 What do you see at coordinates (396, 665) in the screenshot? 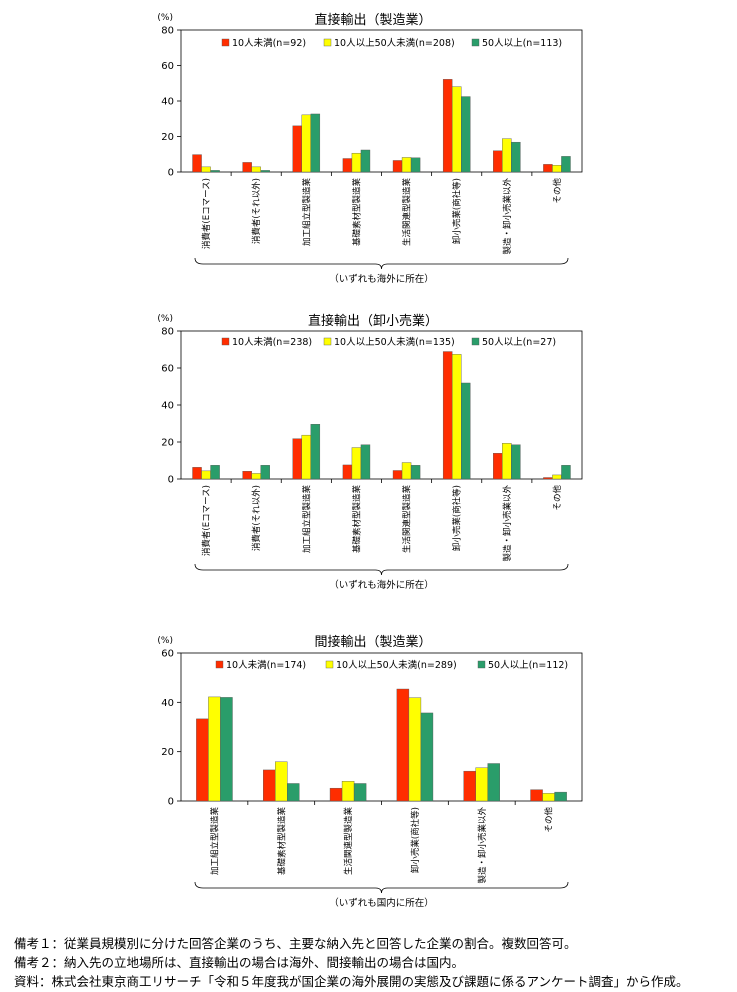
I see `legend-label: 10人以上50人未満(n=289)` at bounding box center [396, 665].